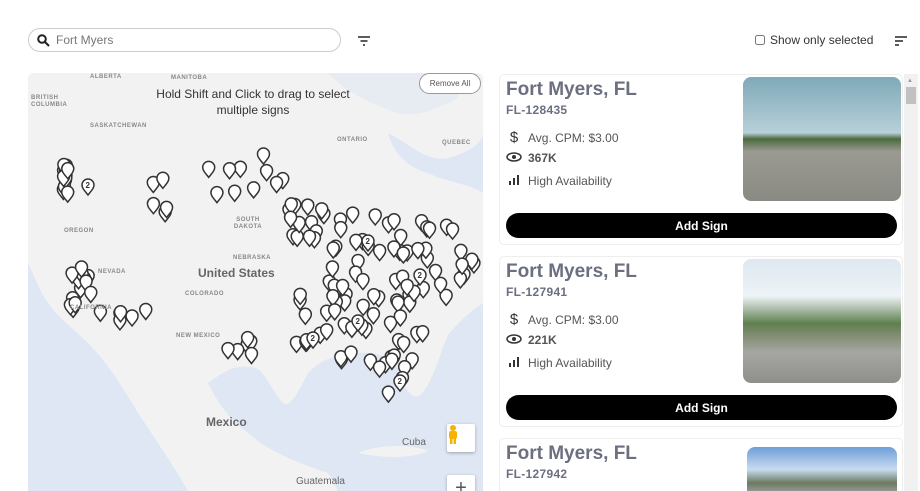 Image resolution: width=920 pixels, height=491 pixels. I want to click on availability: High Availability, so click(570, 363).